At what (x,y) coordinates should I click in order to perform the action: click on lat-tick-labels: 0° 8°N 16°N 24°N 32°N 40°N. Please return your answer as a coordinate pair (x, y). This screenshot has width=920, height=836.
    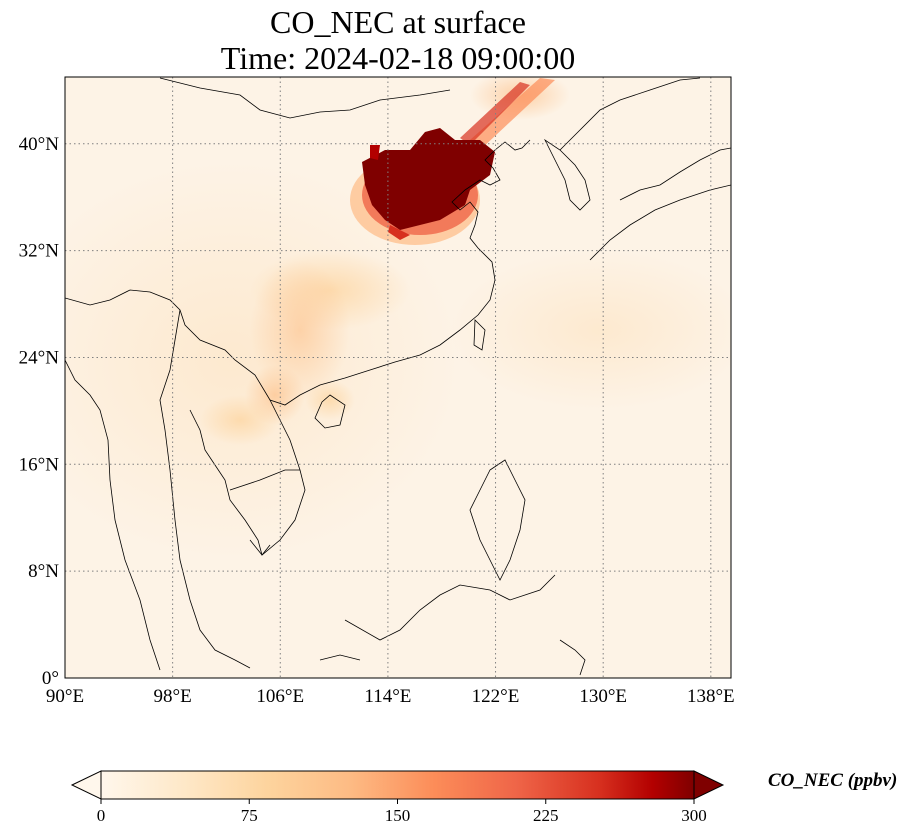
    Looking at the image, I should click on (39, 411).